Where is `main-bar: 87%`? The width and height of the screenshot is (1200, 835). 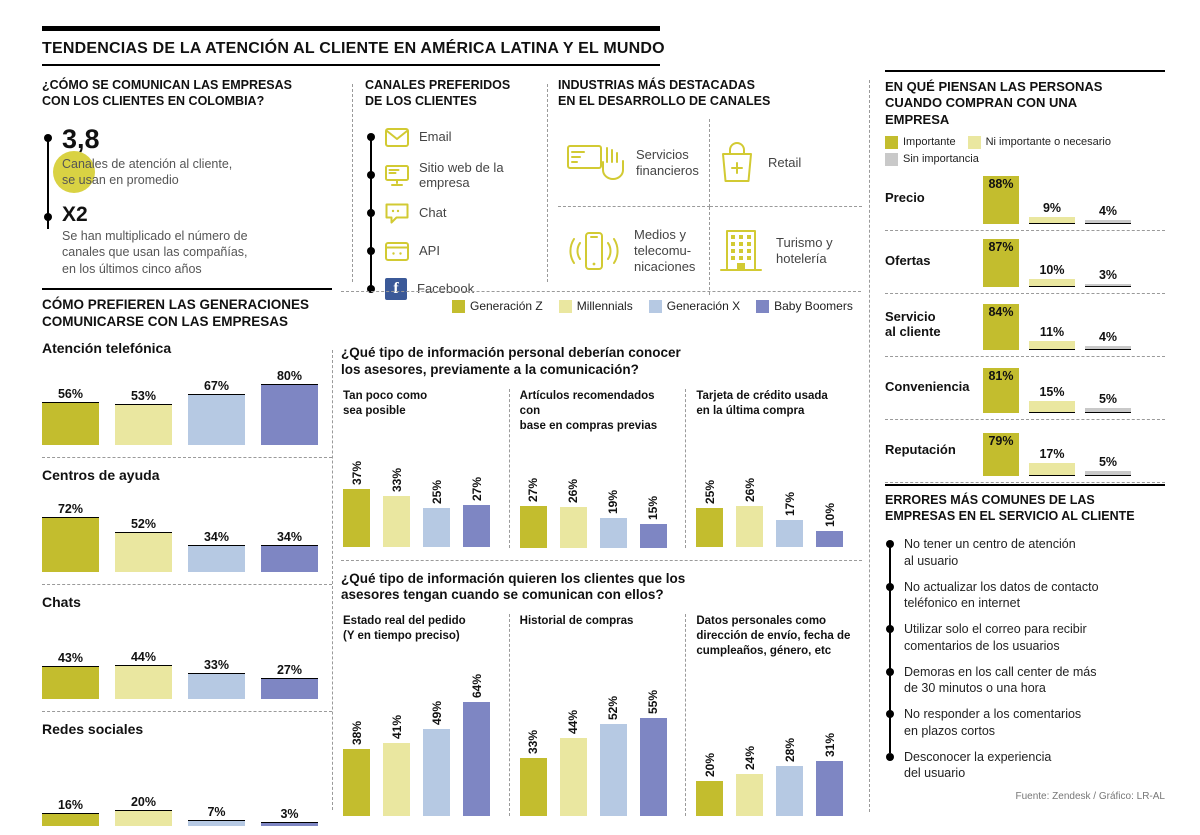 main-bar: 87% is located at coordinates (1001, 262).